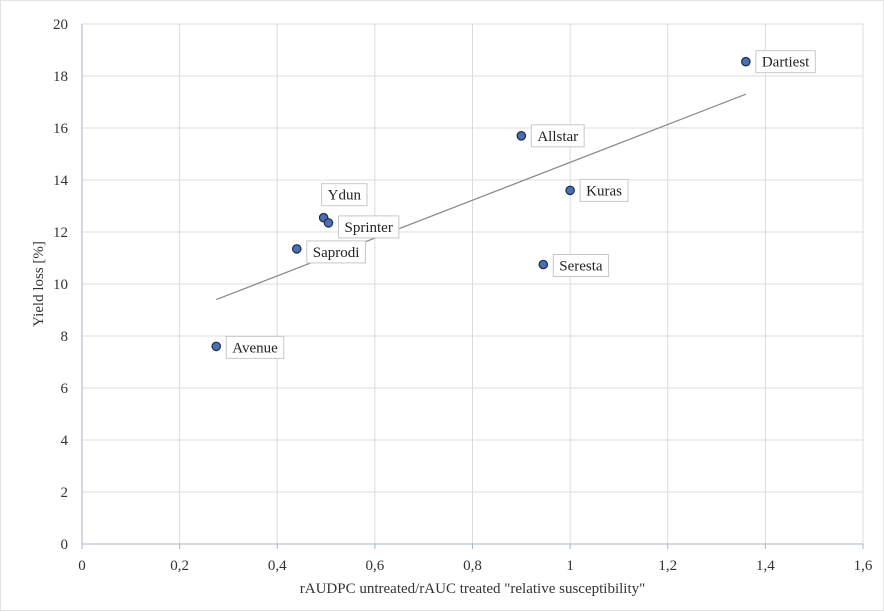  I want to click on y-tick-label: 12, so click(60, 233).